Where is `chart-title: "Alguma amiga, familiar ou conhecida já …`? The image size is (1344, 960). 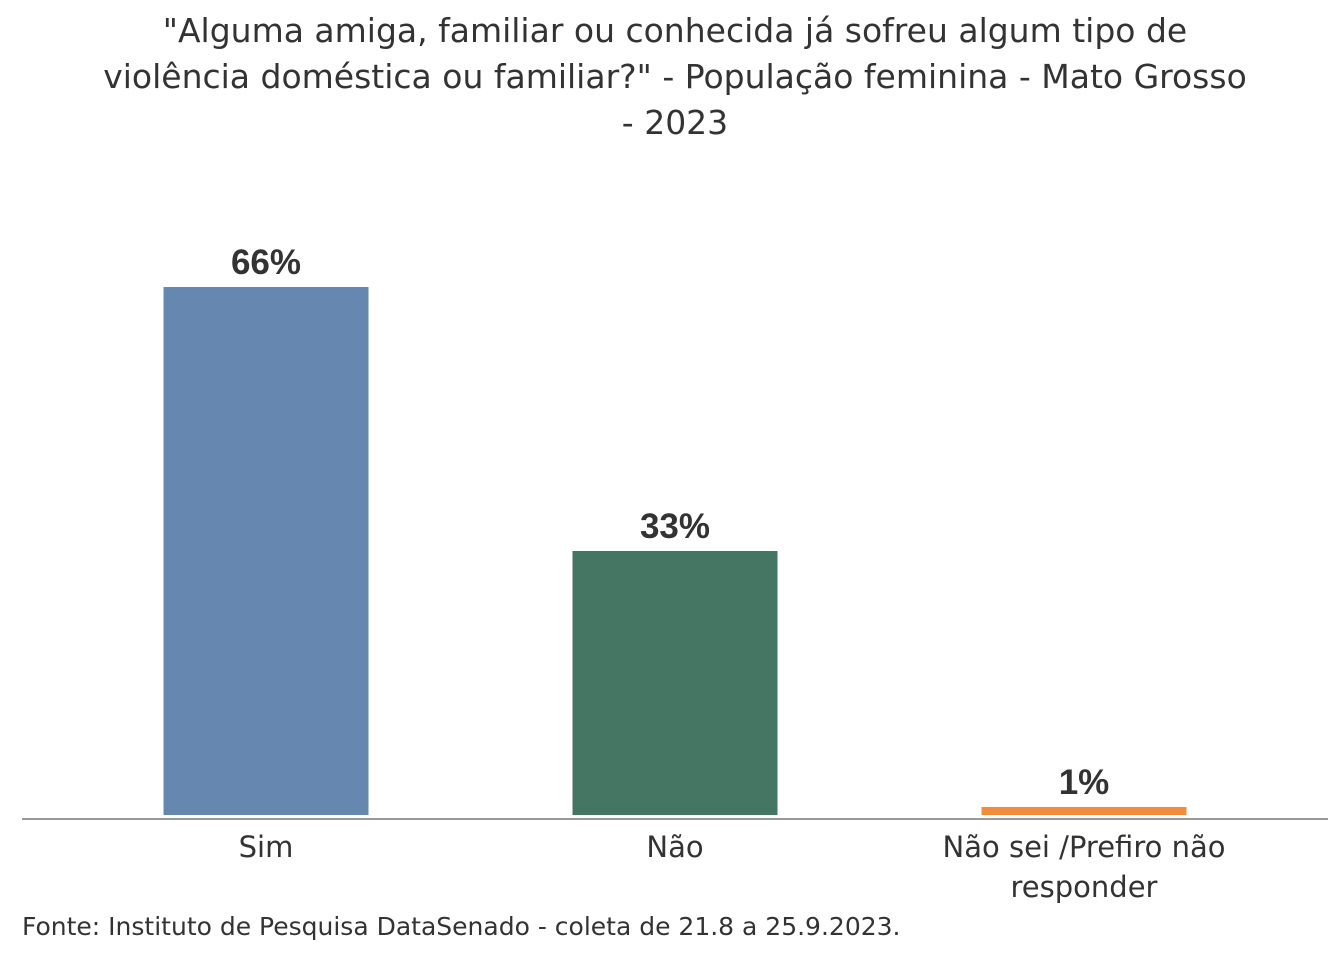 chart-title: "Alguma amiga, familiar ou conhecida já … is located at coordinates (675, 76).